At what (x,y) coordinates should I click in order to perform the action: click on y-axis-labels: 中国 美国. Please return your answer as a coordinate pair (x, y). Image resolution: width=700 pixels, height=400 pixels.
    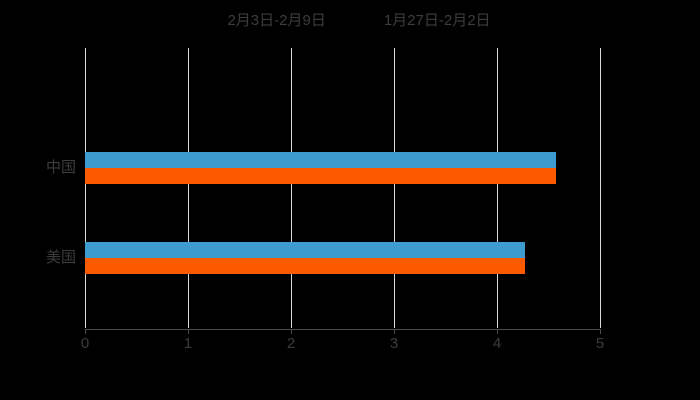
    Looking at the image, I should click on (42, 188).